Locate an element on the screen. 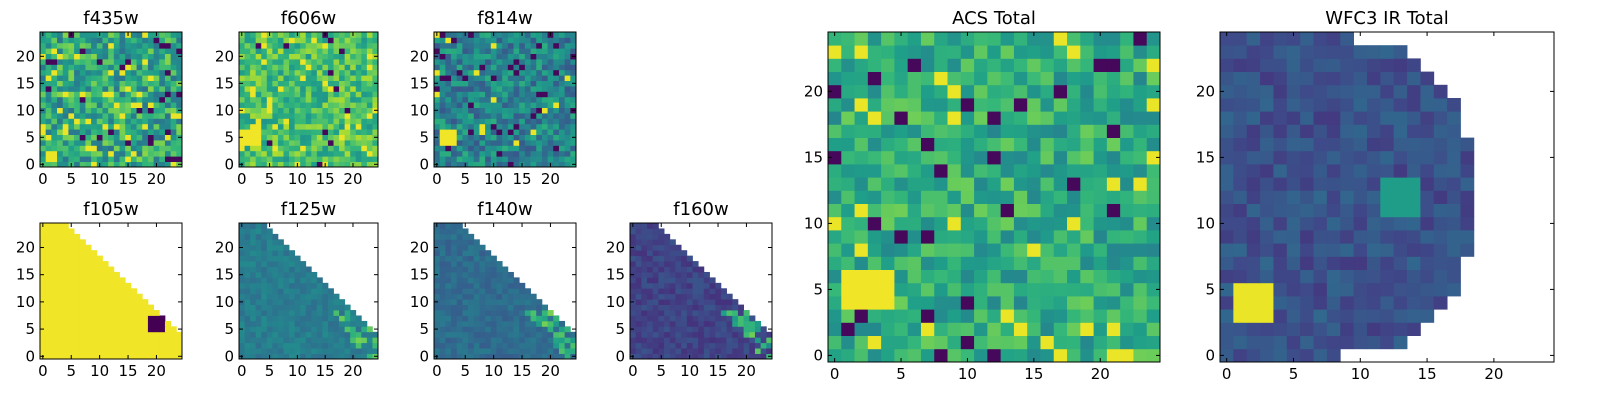 This screenshot has width=1600, height=400. heatmap-cells is located at coordinates (309, 100).